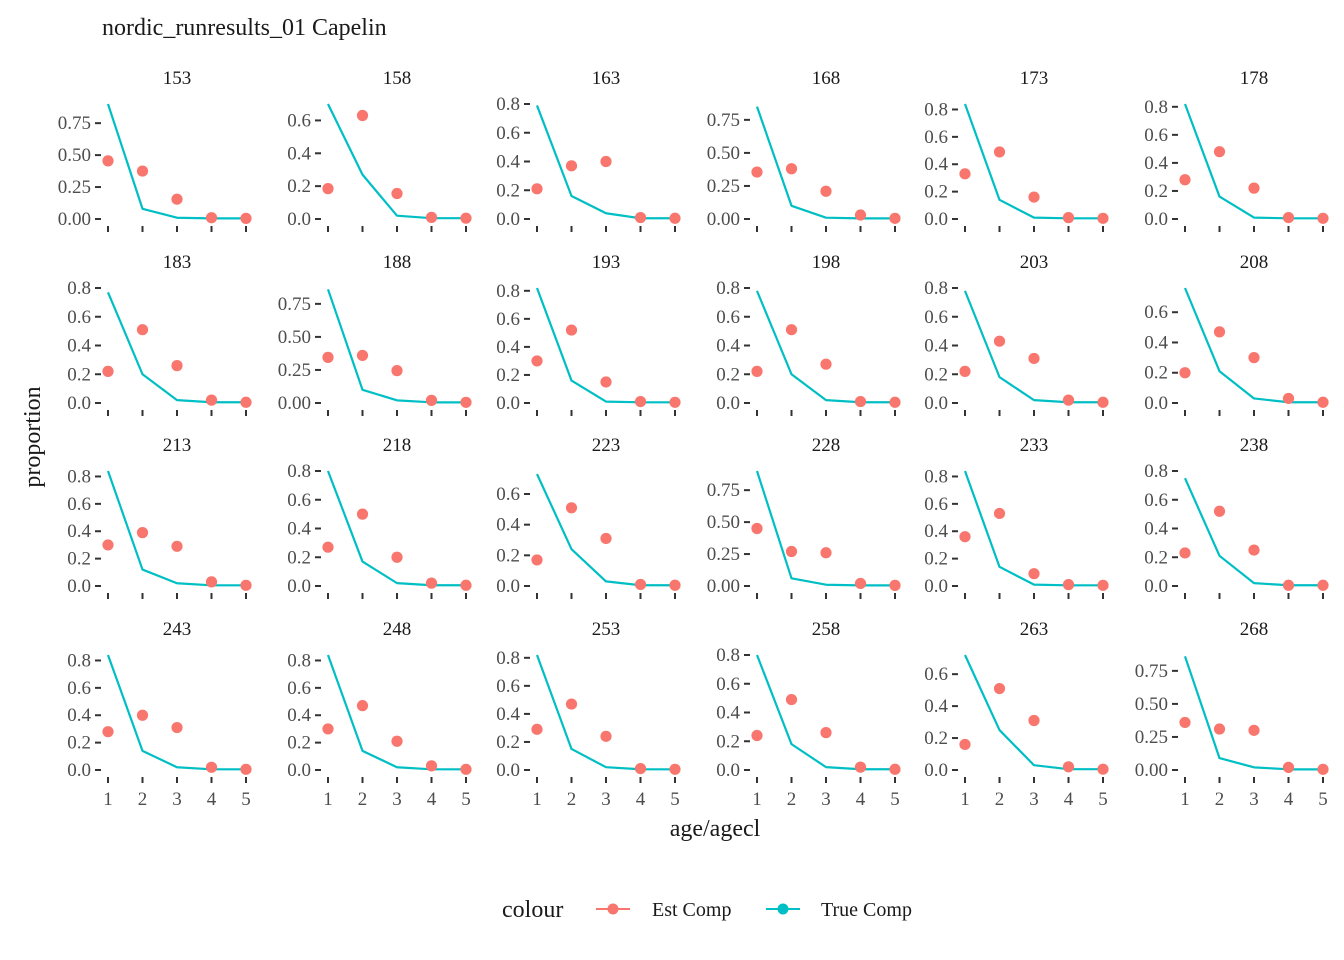 The width and height of the screenshot is (1344, 960). What do you see at coordinates (397, 445) in the screenshot?
I see `facet-strip-label: 218` at bounding box center [397, 445].